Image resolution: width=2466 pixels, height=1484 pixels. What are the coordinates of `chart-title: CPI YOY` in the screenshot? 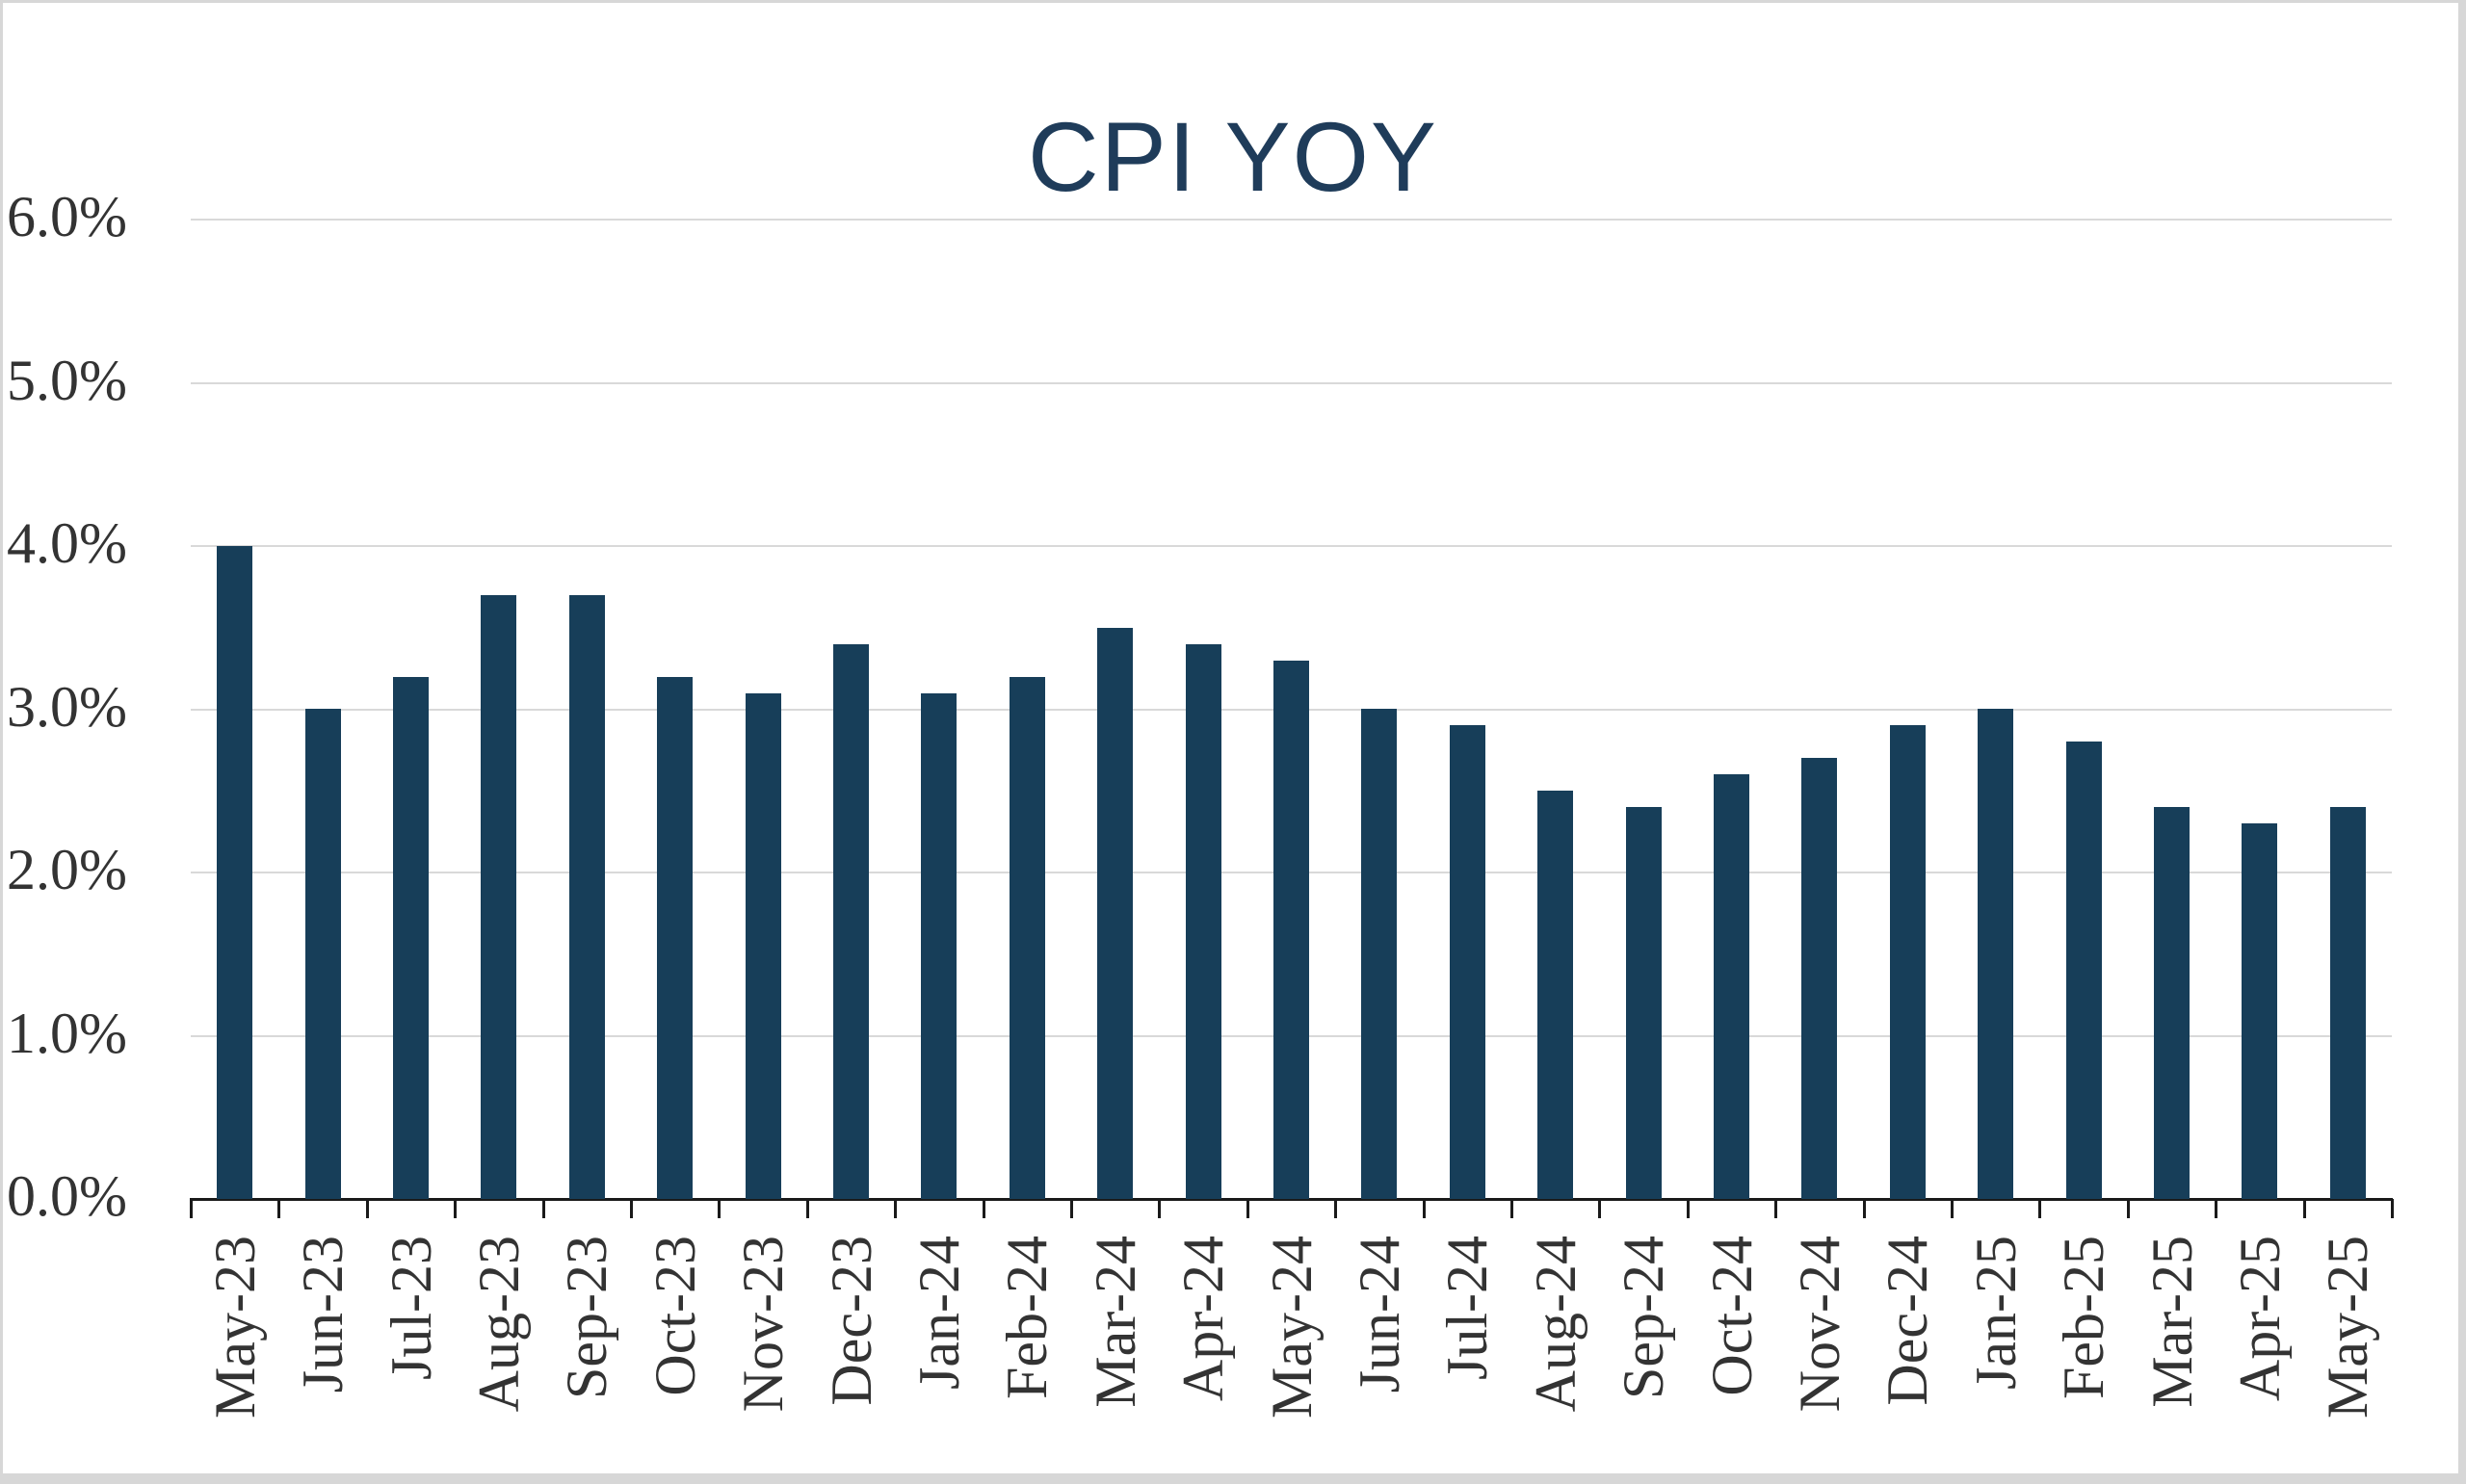 It's located at (1233, 157).